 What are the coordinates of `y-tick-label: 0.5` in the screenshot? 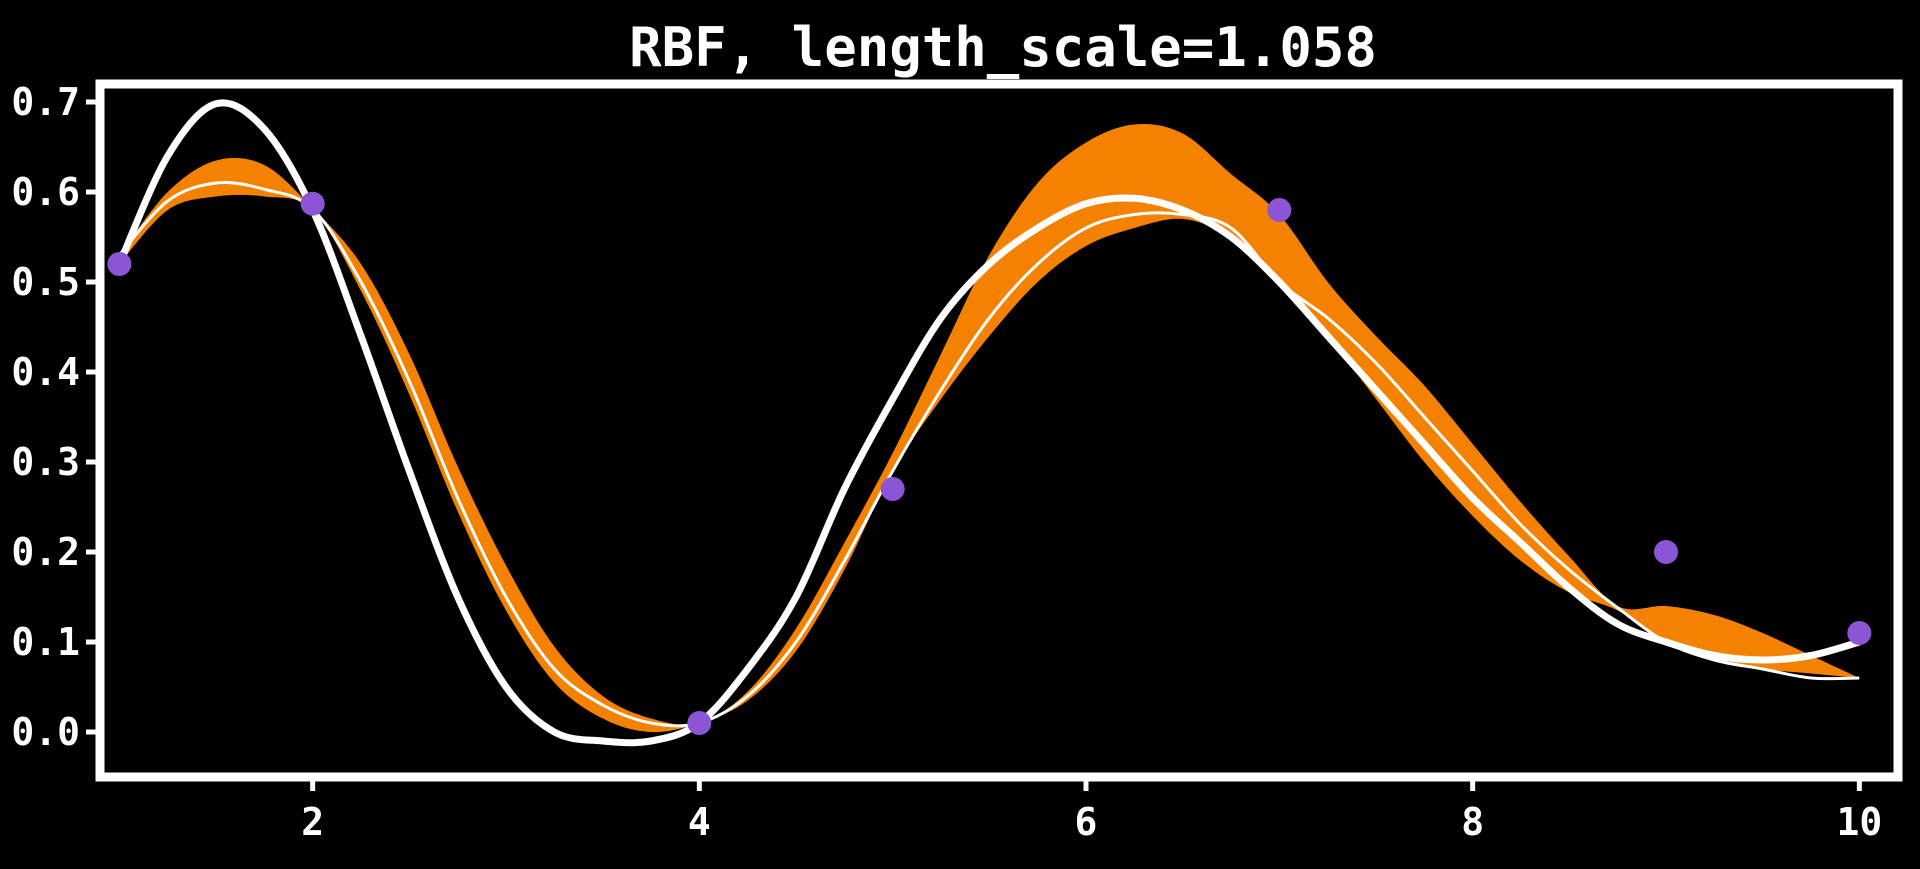 It's located at (45, 282).